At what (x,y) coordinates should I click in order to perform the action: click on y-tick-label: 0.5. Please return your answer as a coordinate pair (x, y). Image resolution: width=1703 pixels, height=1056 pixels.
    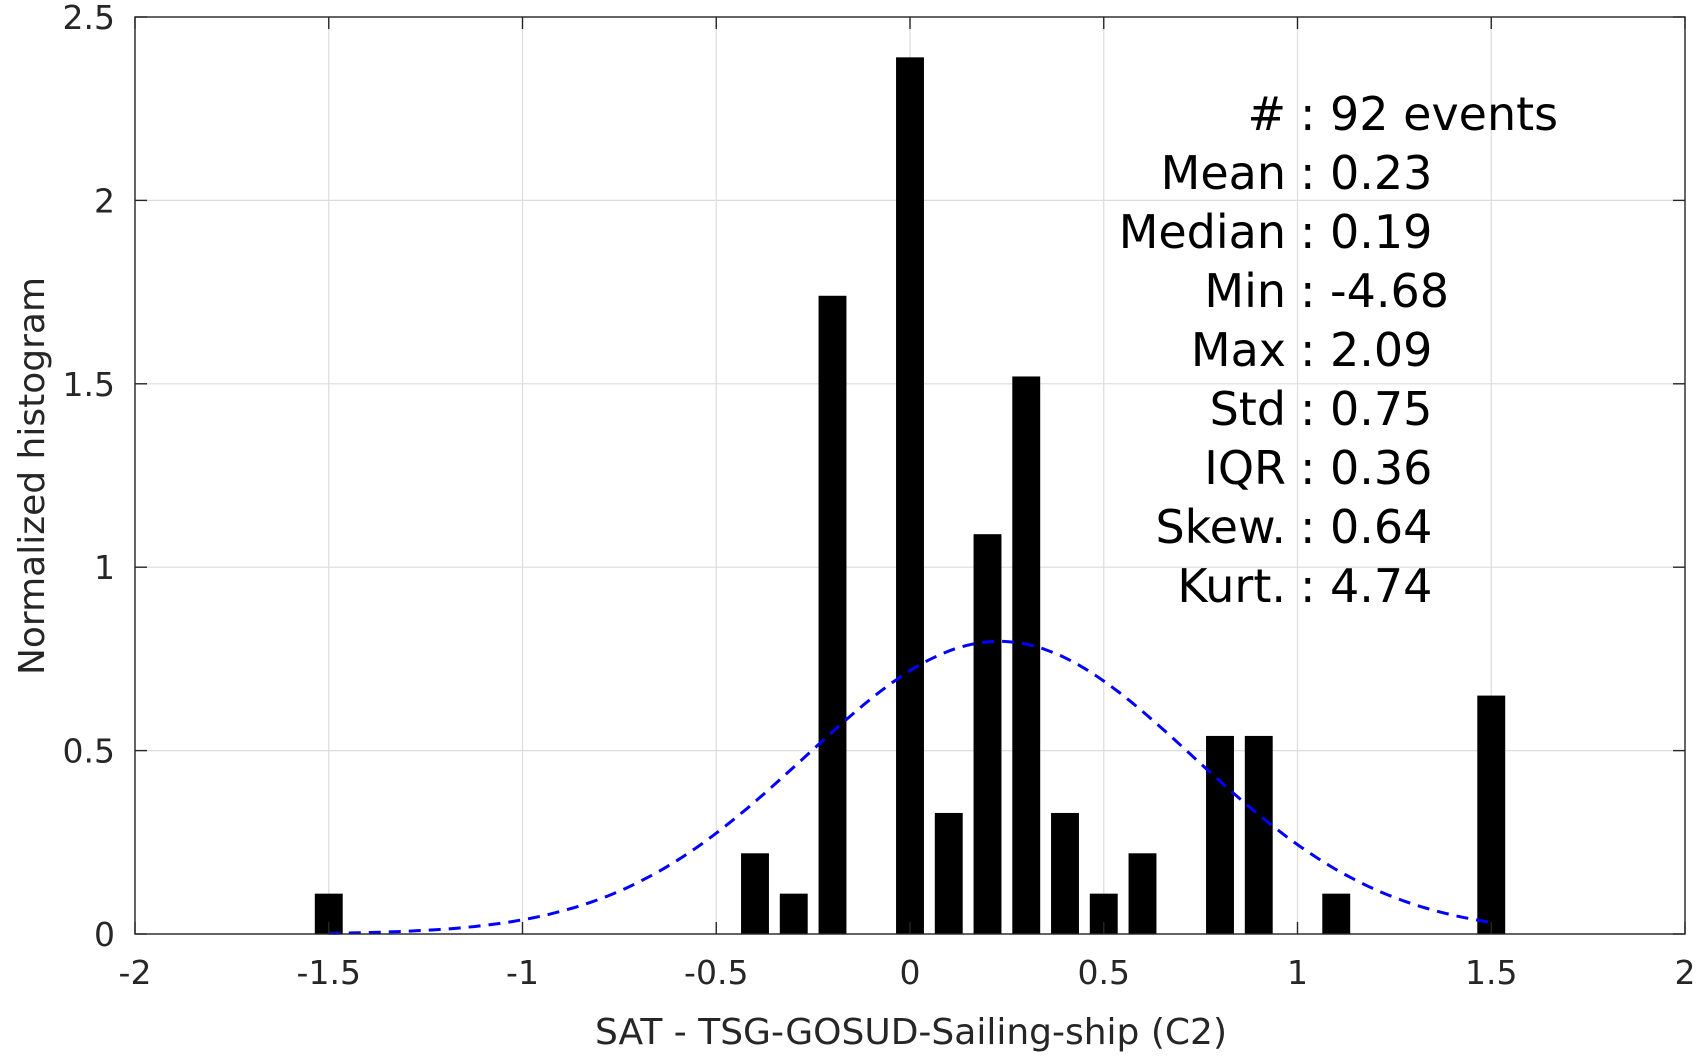
    Looking at the image, I should click on (89, 751).